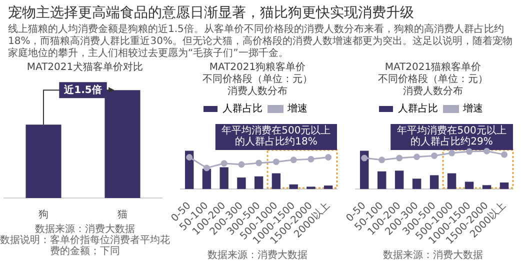 The width and height of the screenshot is (521, 267). What do you see at coordinates (276, 136) in the screenshot?
I see `text: 年平均消费在500元以上的人群占比约18%` at bounding box center [276, 136].